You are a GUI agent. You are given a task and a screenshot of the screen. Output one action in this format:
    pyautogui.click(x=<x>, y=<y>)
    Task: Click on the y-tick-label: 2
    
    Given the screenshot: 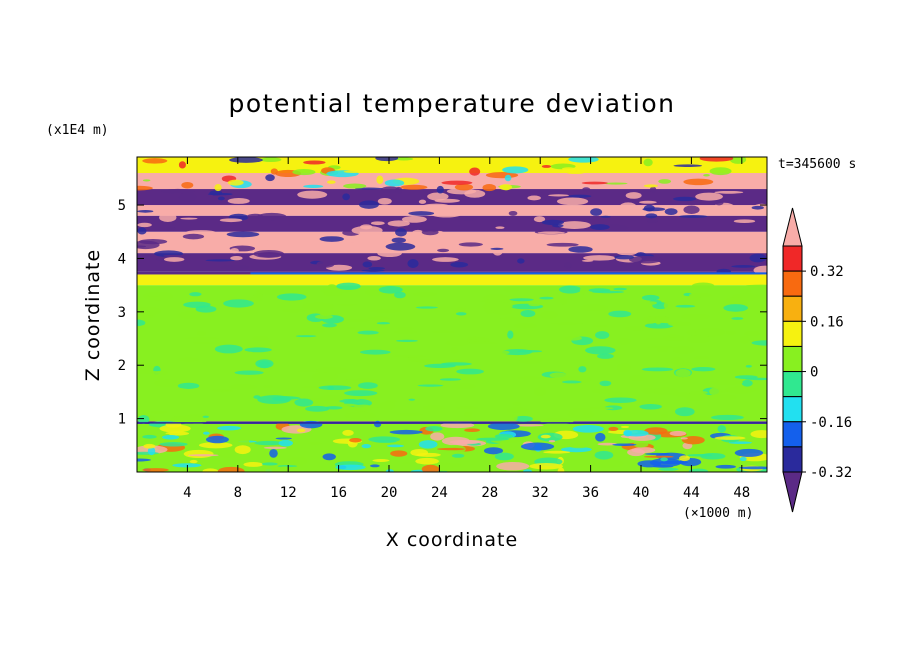 What is the action you would take?
    pyautogui.click(x=122, y=366)
    